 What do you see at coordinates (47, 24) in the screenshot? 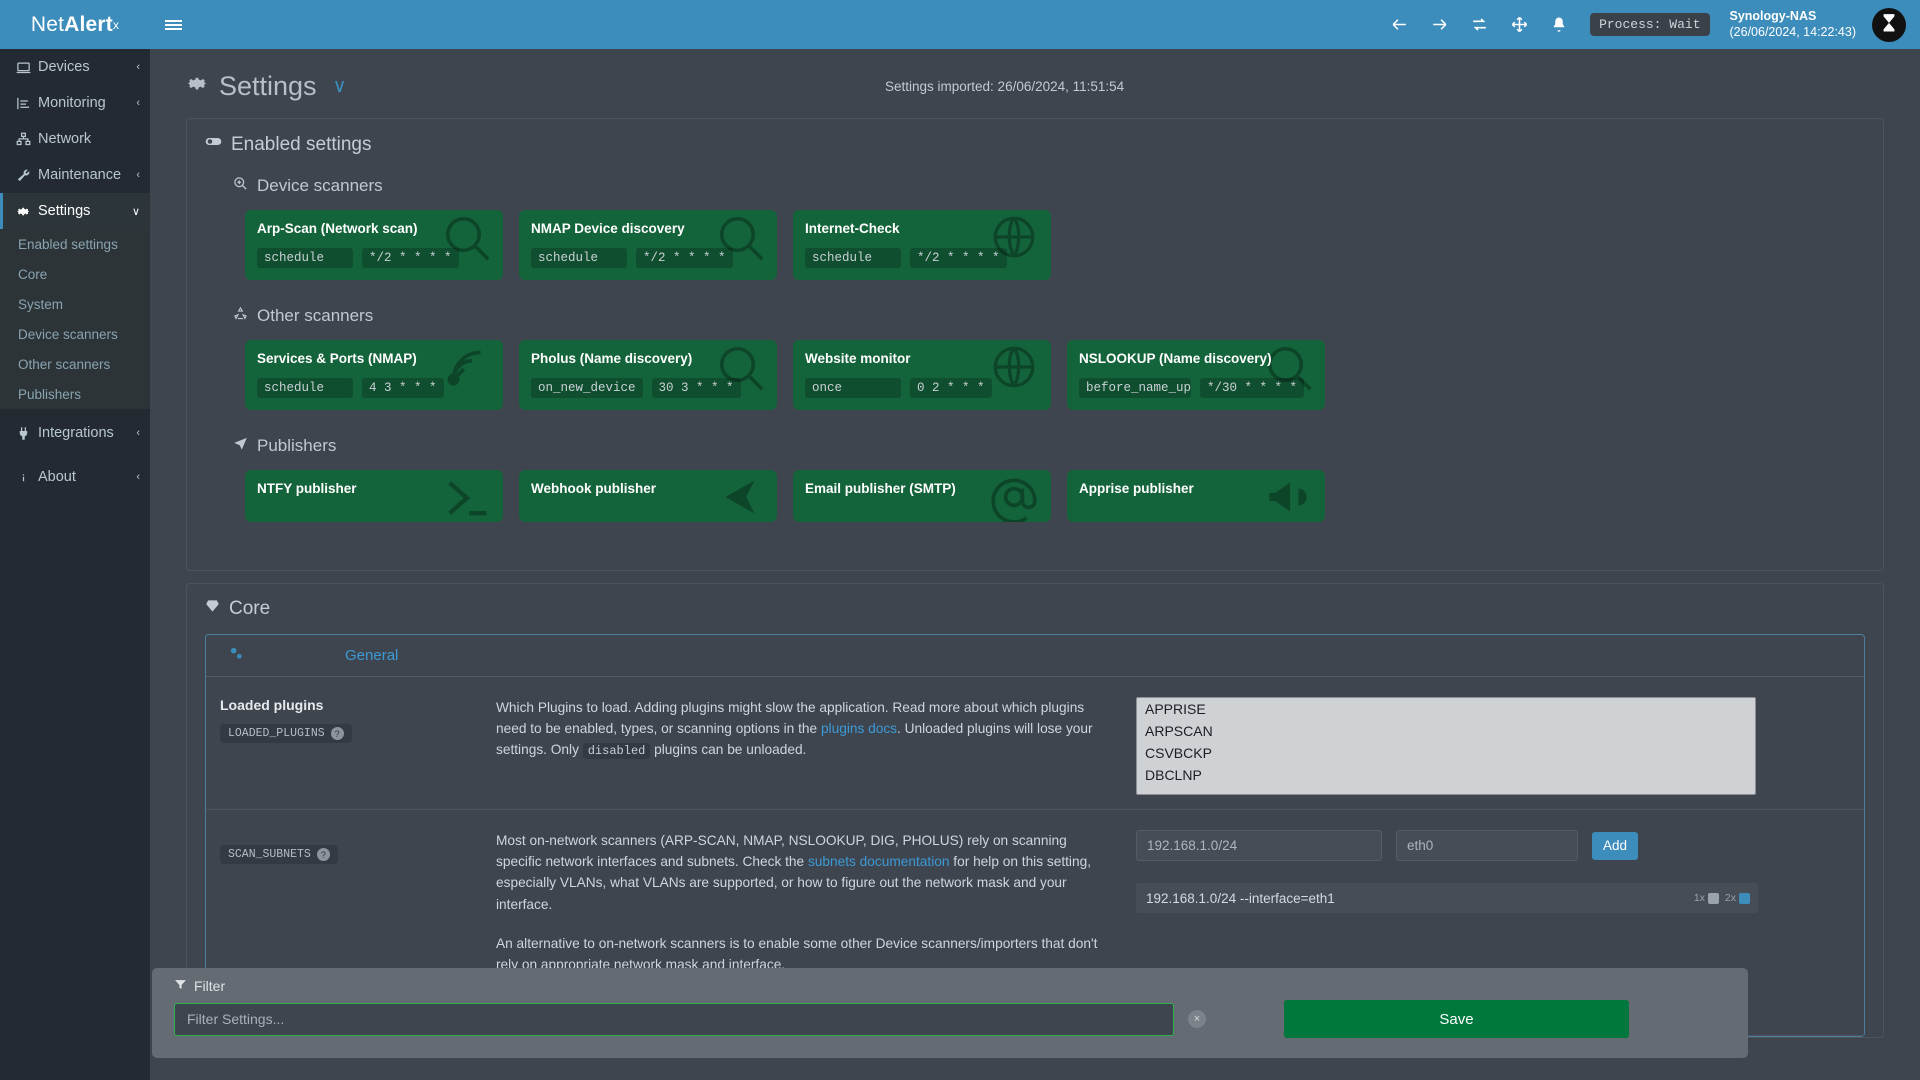
I see `logo-part1: Net` at bounding box center [47, 24].